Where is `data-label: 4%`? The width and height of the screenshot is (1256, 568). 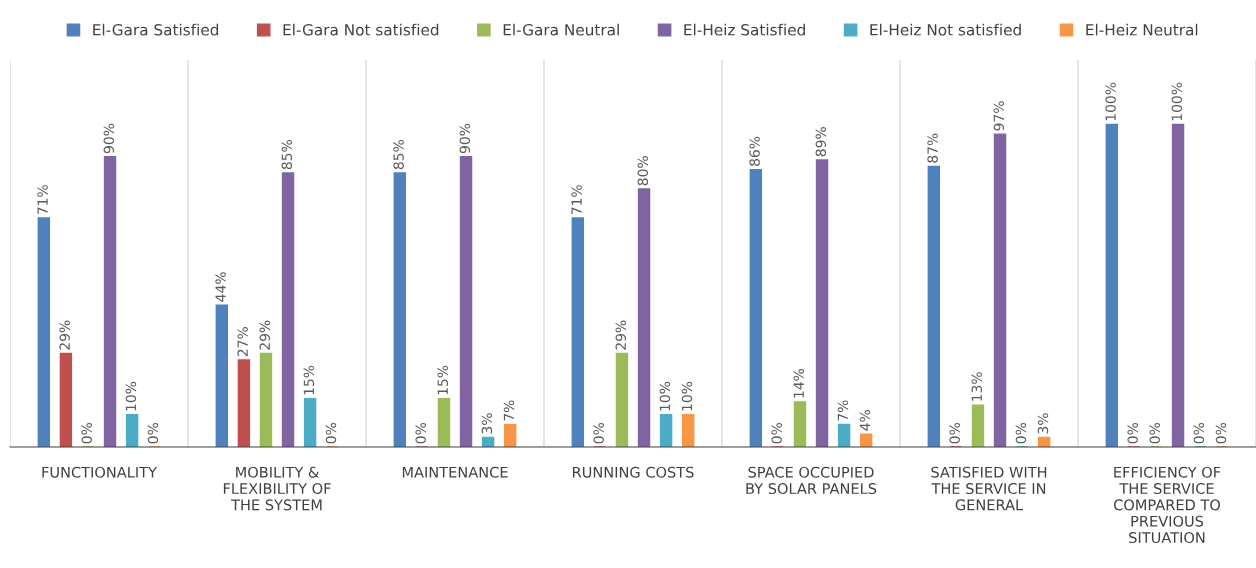
data-label: 4% is located at coordinates (865, 420).